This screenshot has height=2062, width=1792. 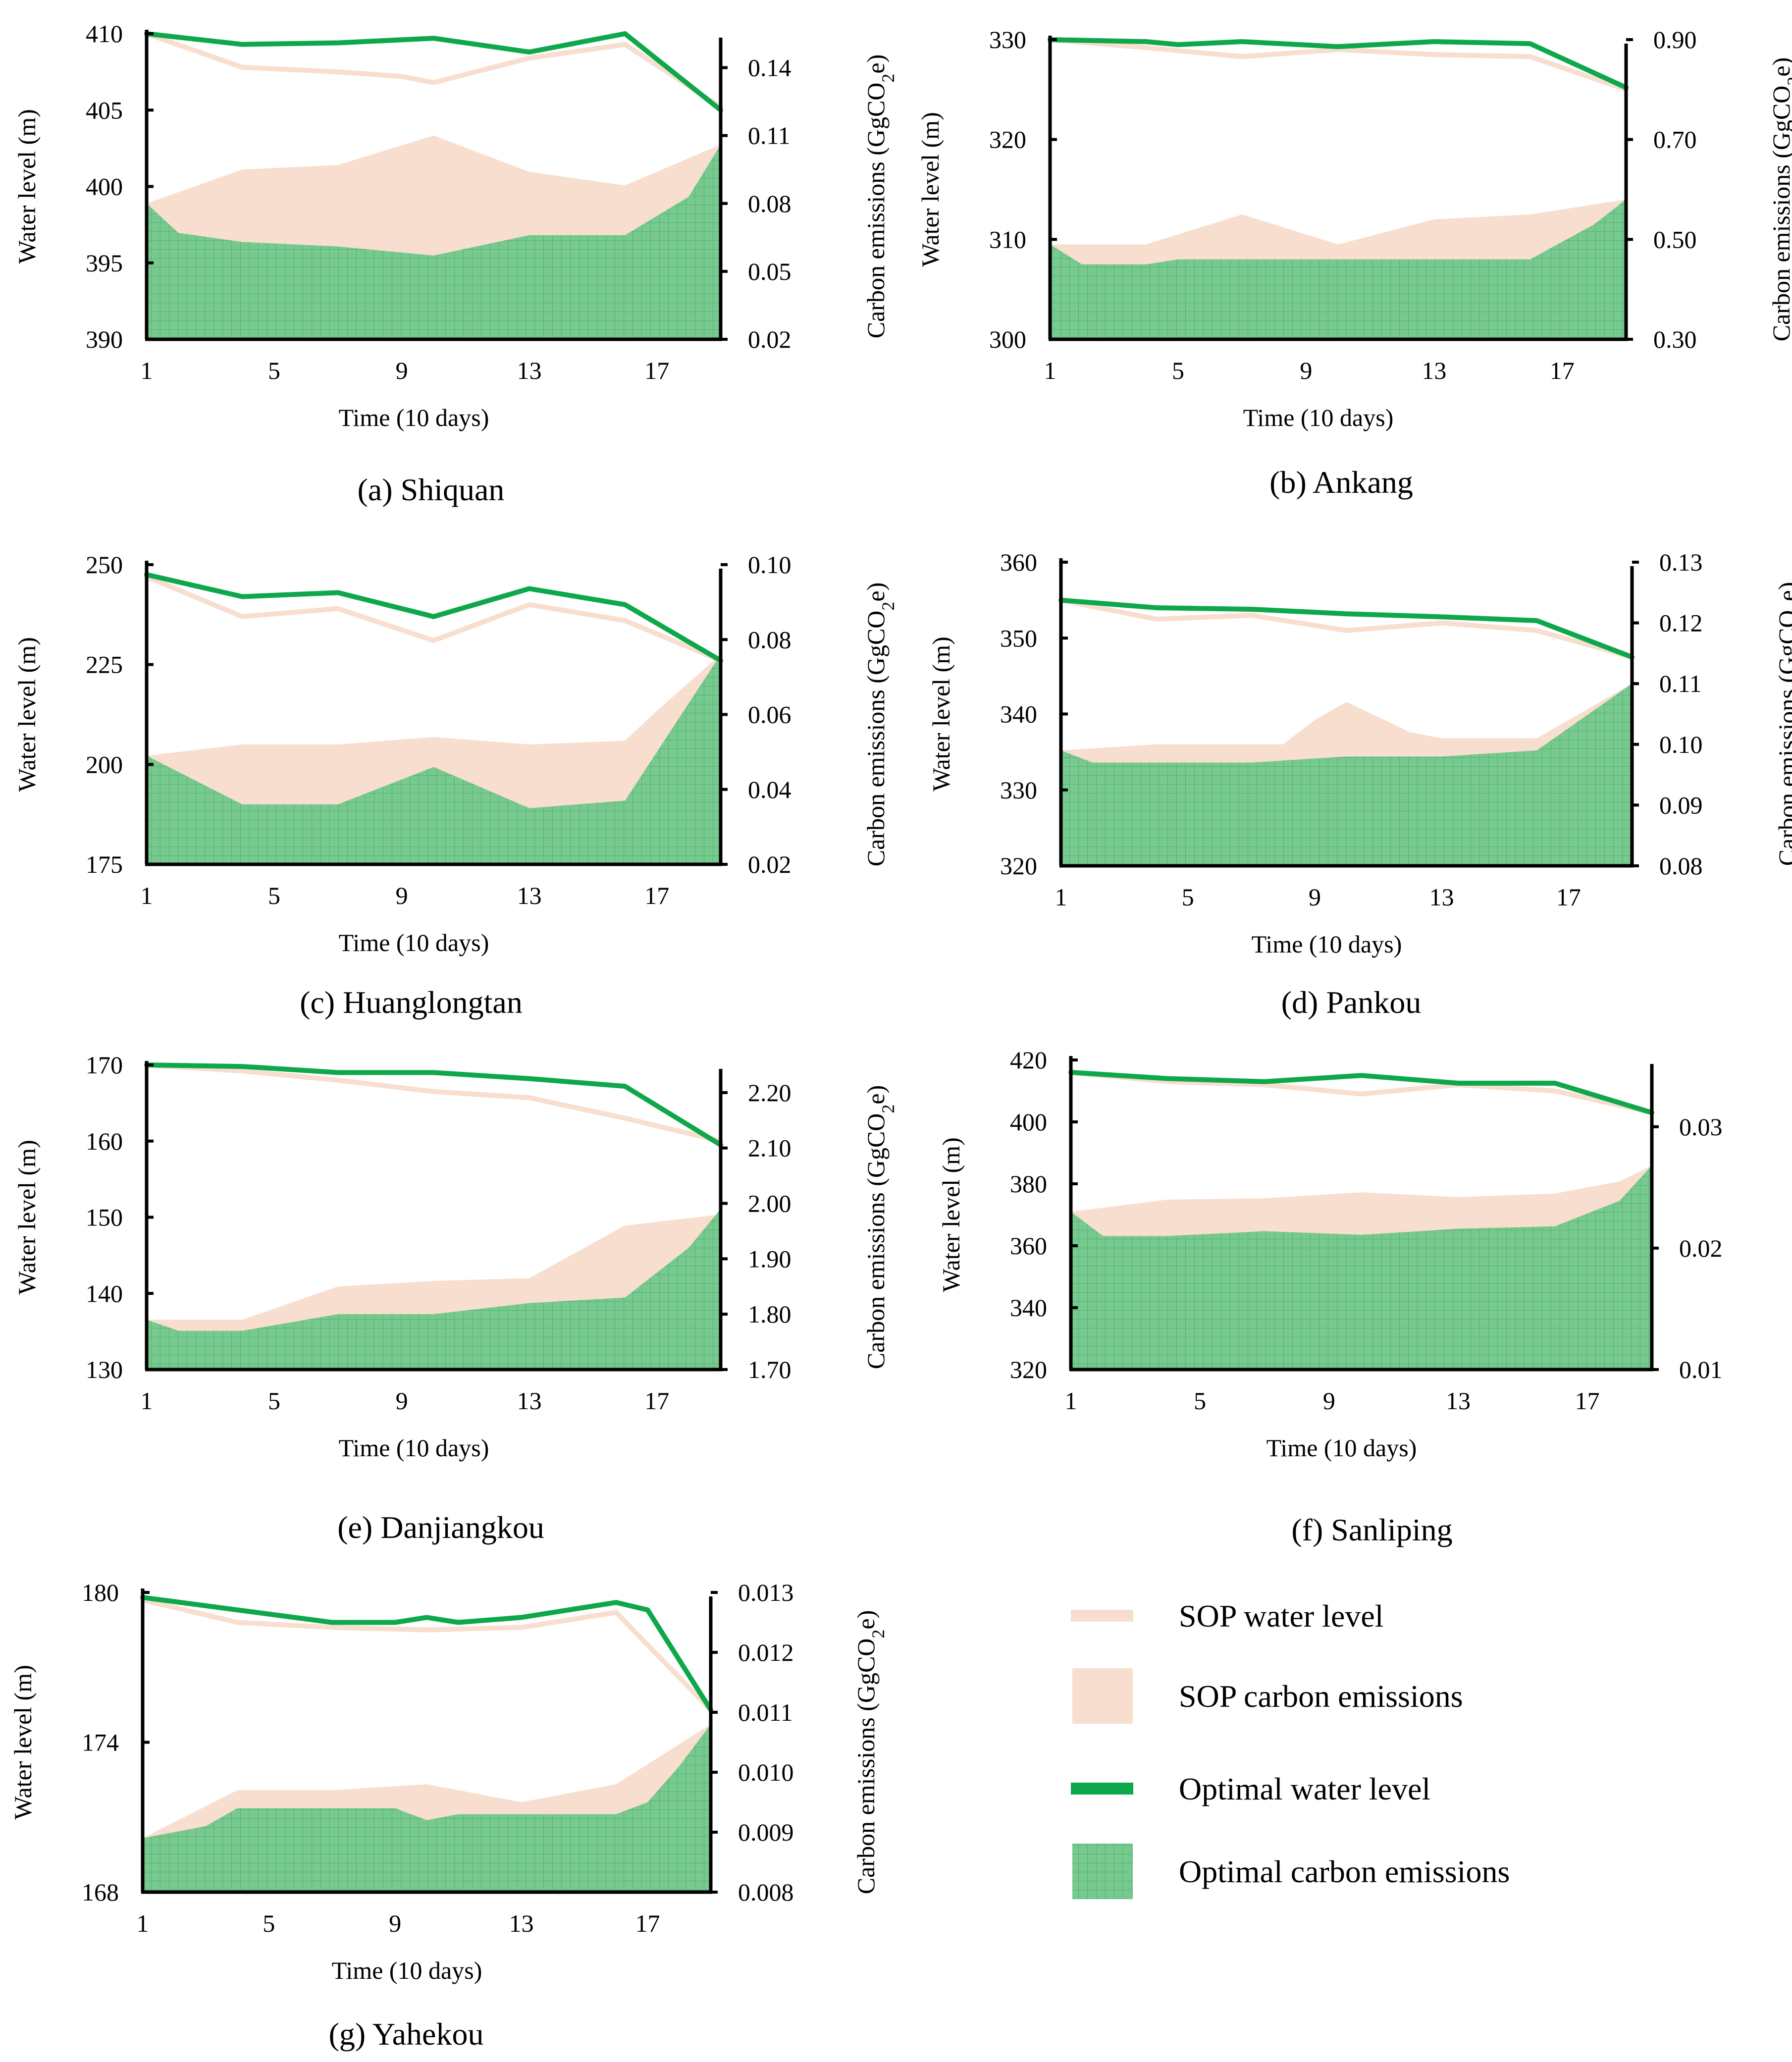 I want to click on left-tick-label: 130, so click(x=105, y=1369).